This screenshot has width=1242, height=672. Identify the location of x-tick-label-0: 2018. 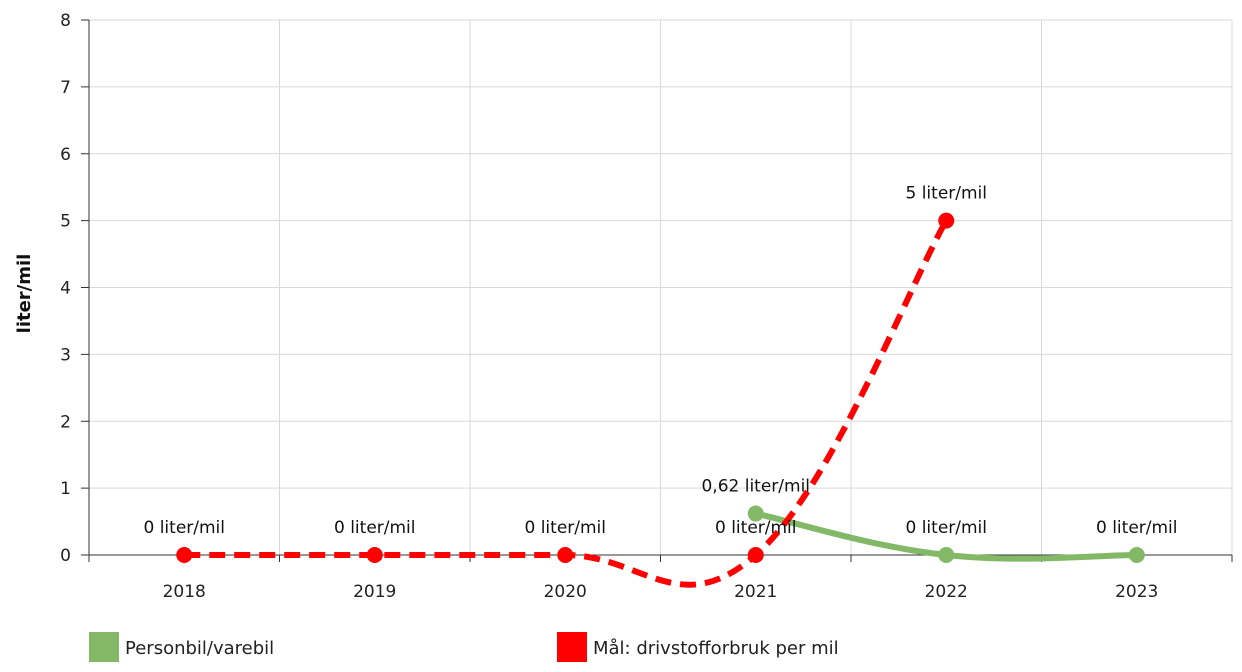
(184, 592).